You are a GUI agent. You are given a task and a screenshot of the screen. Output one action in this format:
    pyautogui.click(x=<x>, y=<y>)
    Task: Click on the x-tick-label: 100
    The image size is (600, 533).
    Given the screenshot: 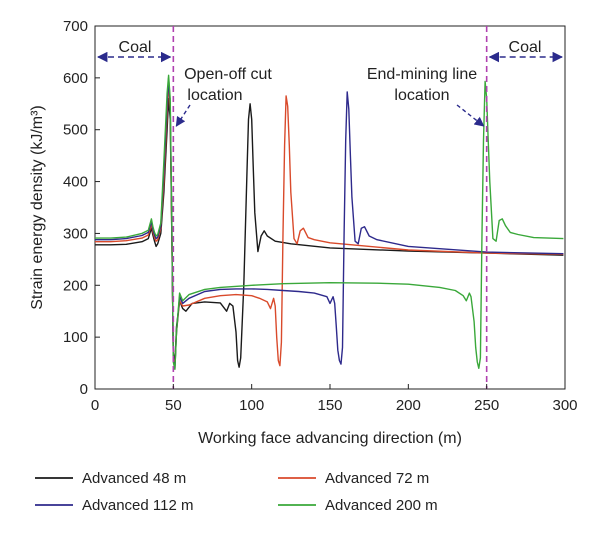 What is the action you would take?
    pyautogui.click(x=251, y=405)
    